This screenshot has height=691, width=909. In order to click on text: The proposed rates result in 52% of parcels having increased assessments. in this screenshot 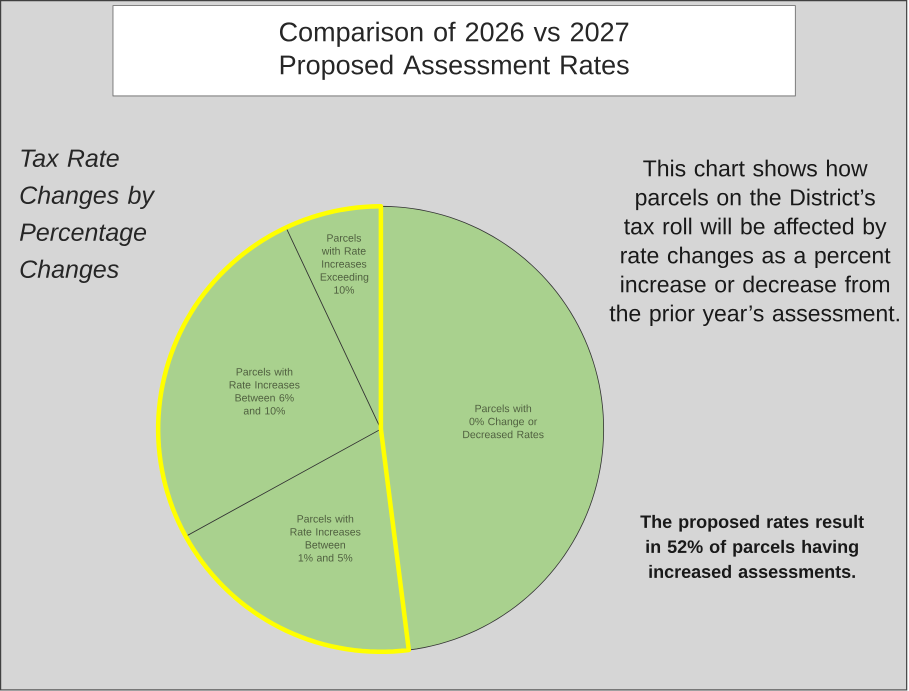, I will do `click(752, 546)`.